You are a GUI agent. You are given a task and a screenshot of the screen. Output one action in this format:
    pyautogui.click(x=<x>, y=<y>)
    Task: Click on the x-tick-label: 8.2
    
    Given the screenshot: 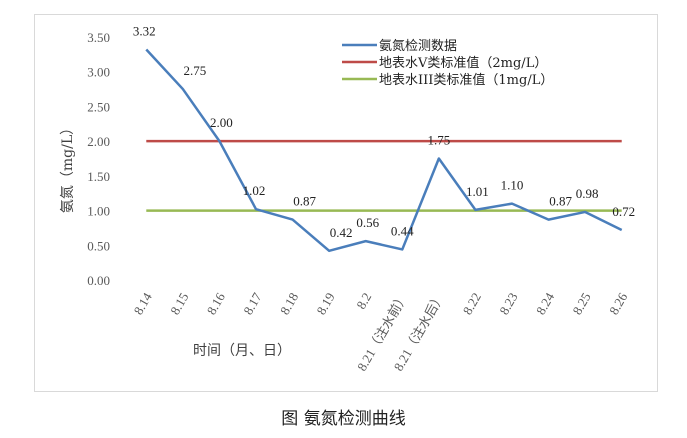 What is the action you would take?
    pyautogui.click(x=363, y=301)
    